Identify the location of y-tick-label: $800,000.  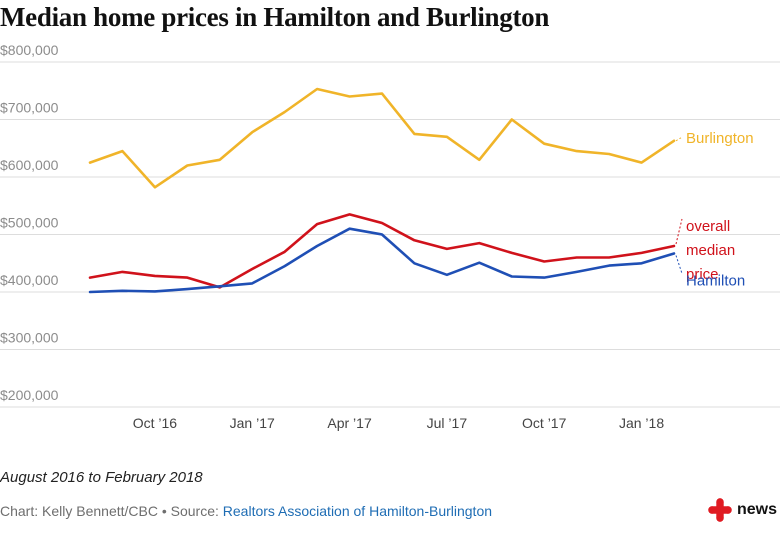
(29, 50).